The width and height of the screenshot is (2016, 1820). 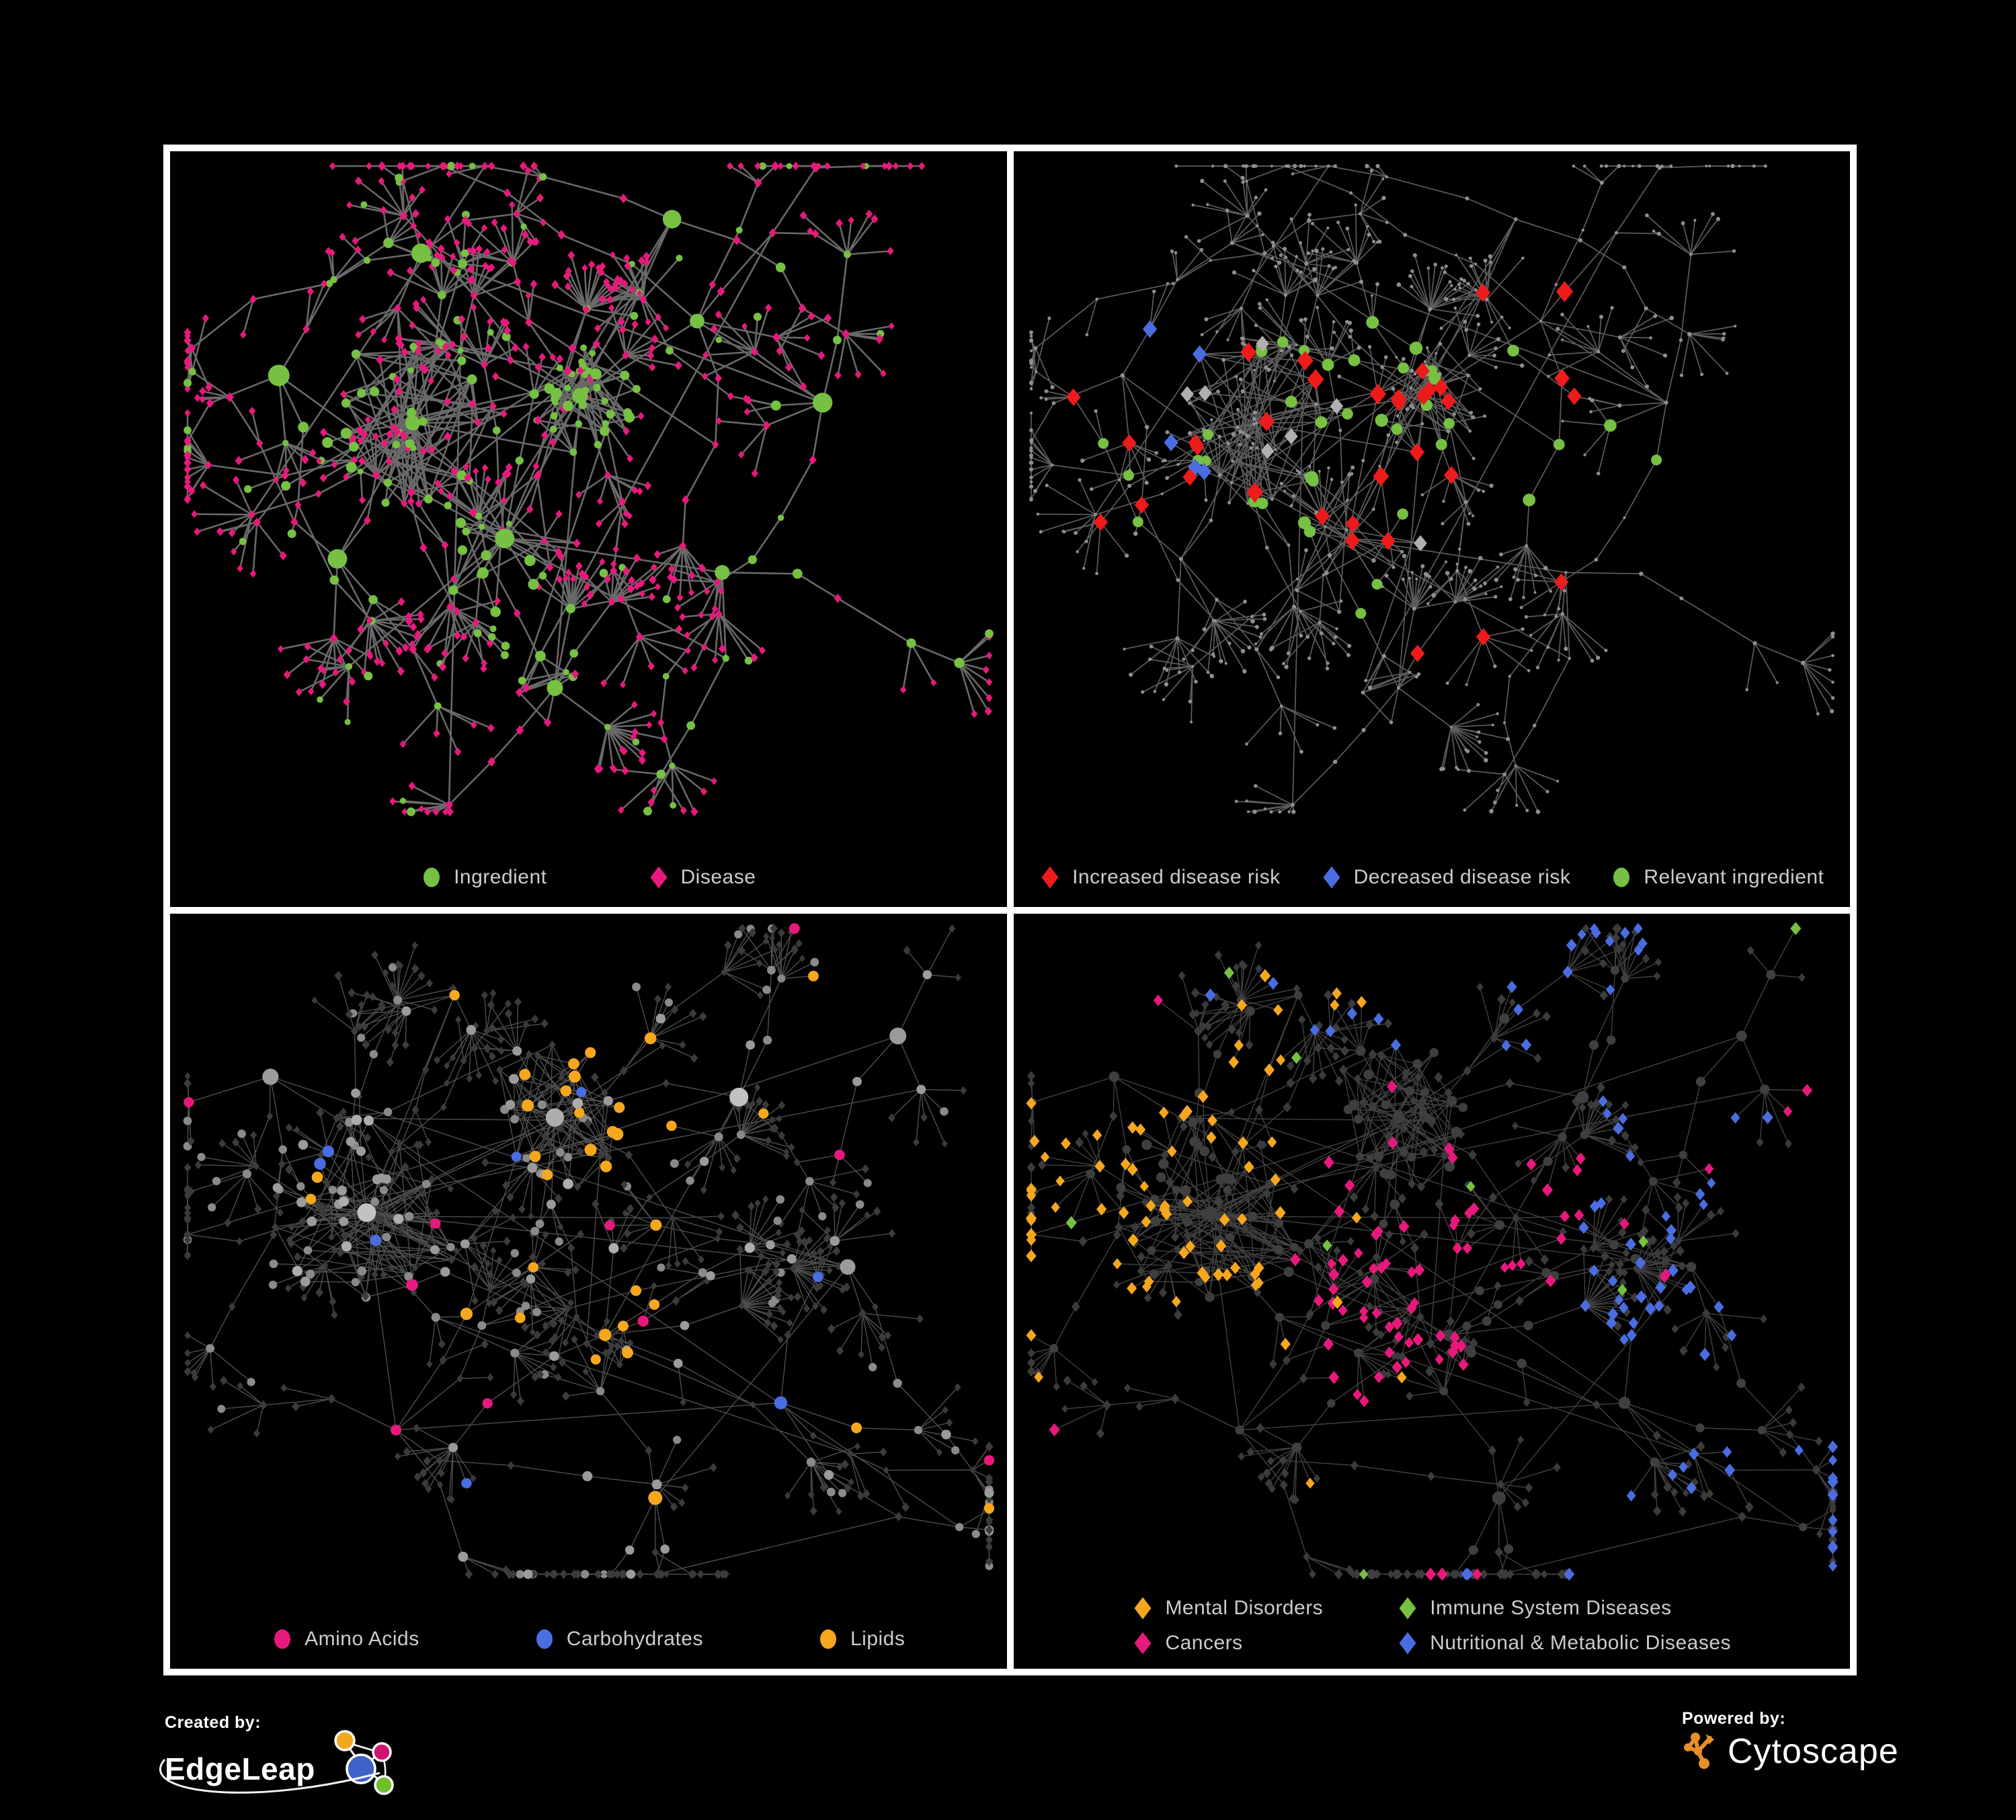 I want to click on cytoscape-wordmark: Cytoscape, so click(x=1813, y=1751).